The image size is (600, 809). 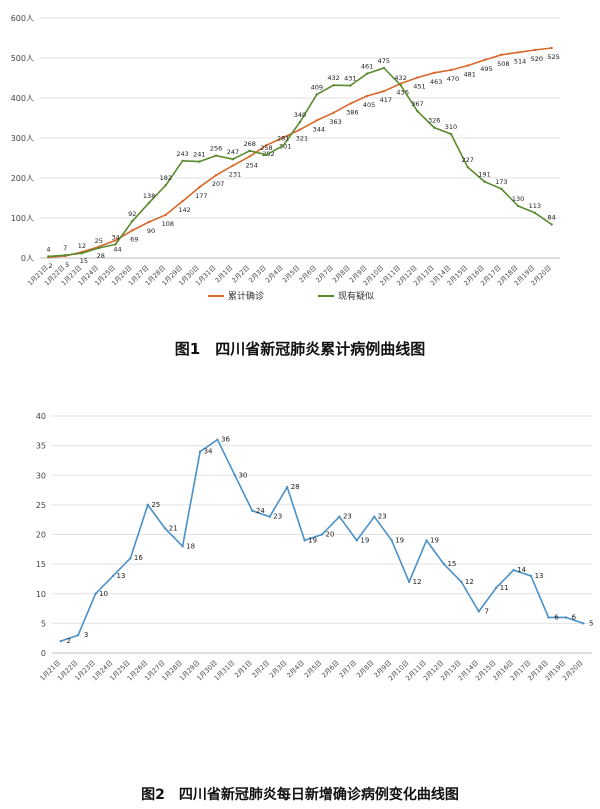 I want to click on data-label: 14, so click(x=521, y=570).